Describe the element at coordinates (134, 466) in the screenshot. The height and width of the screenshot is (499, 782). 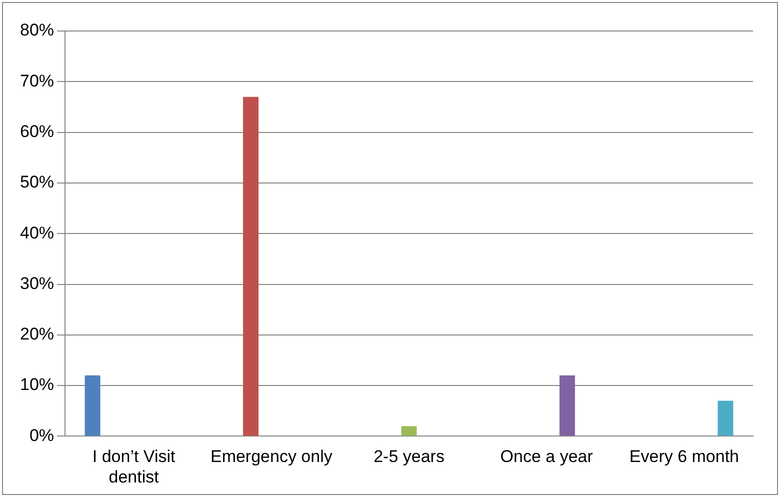
I see `x-tick-label: I don’t Visit dentist` at that location.